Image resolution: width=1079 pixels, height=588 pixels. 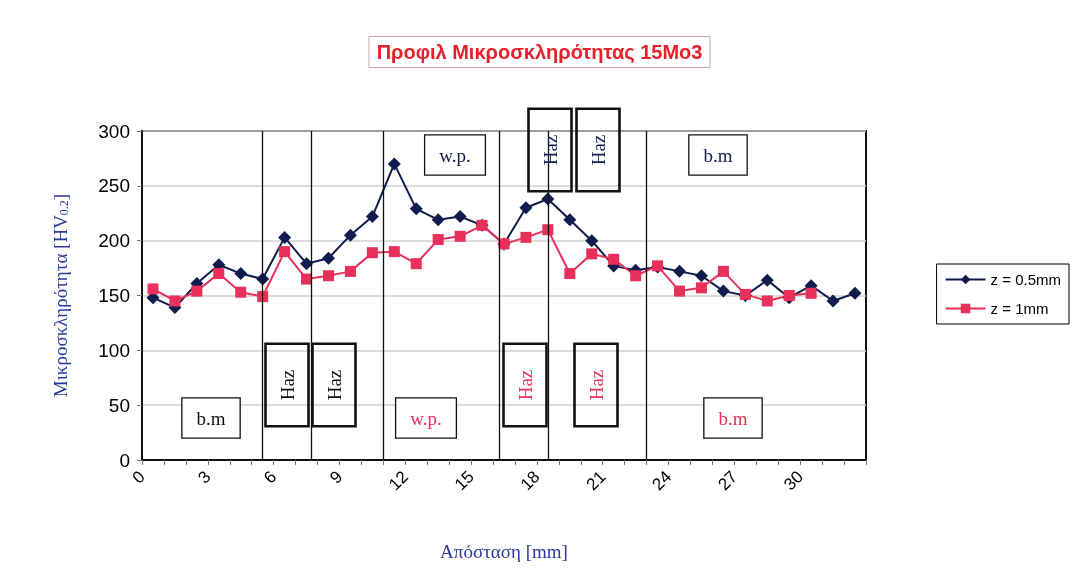 What do you see at coordinates (728, 481) in the screenshot?
I see `x-tick-label: 27` at bounding box center [728, 481].